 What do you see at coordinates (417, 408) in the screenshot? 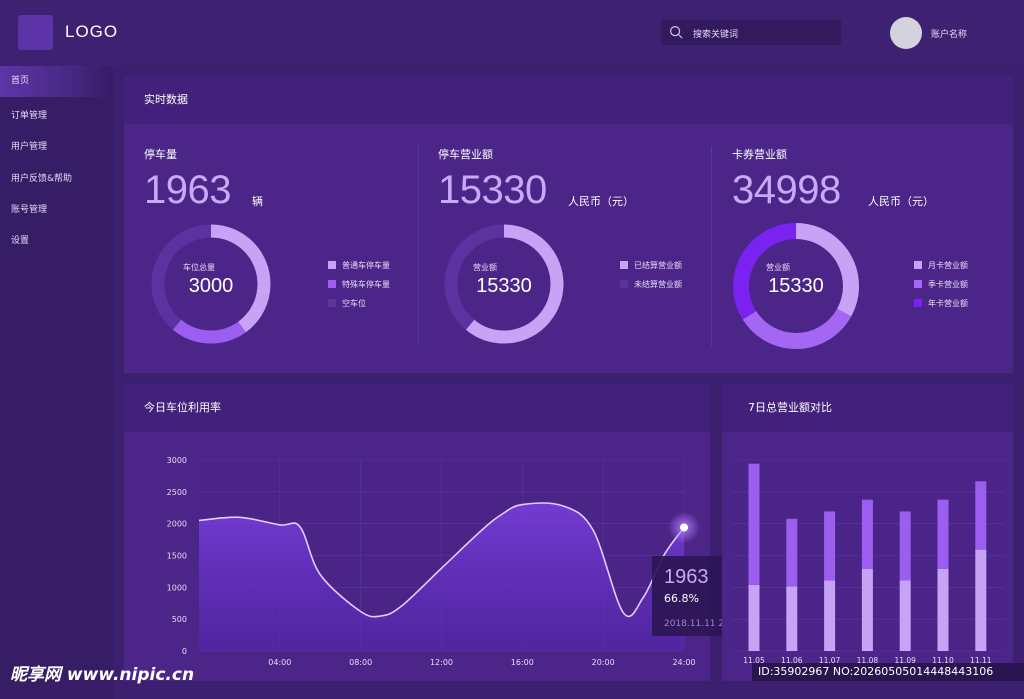
I see `usage-title: 今日车位利用率` at bounding box center [417, 408].